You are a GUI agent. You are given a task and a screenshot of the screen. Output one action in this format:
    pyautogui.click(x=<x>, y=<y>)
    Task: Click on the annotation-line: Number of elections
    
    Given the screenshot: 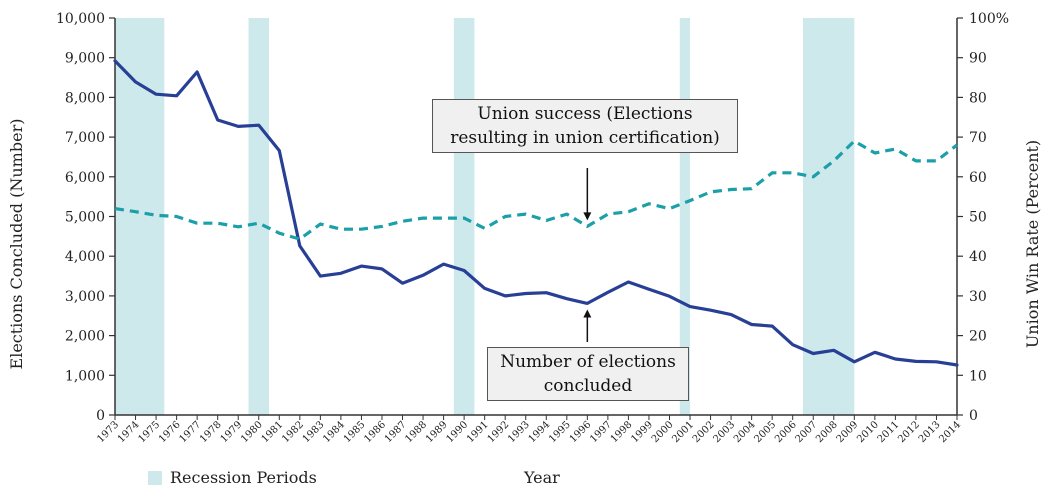 What is the action you would take?
    pyautogui.click(x=588, y=362)
    